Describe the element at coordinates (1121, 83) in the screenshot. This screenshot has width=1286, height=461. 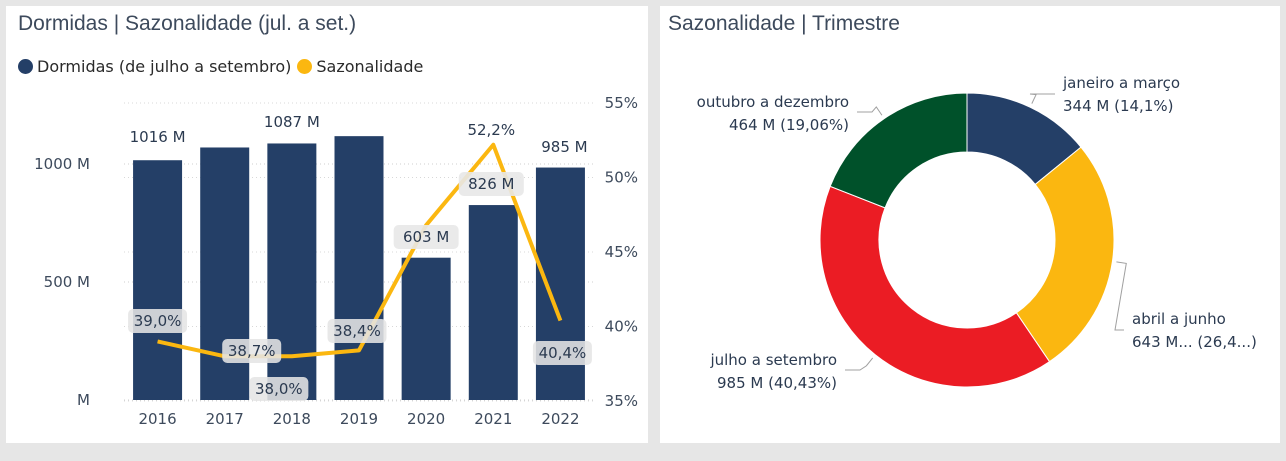
I see `slice-label-name-janeiro-a-marco: janeiro a março` at that location.